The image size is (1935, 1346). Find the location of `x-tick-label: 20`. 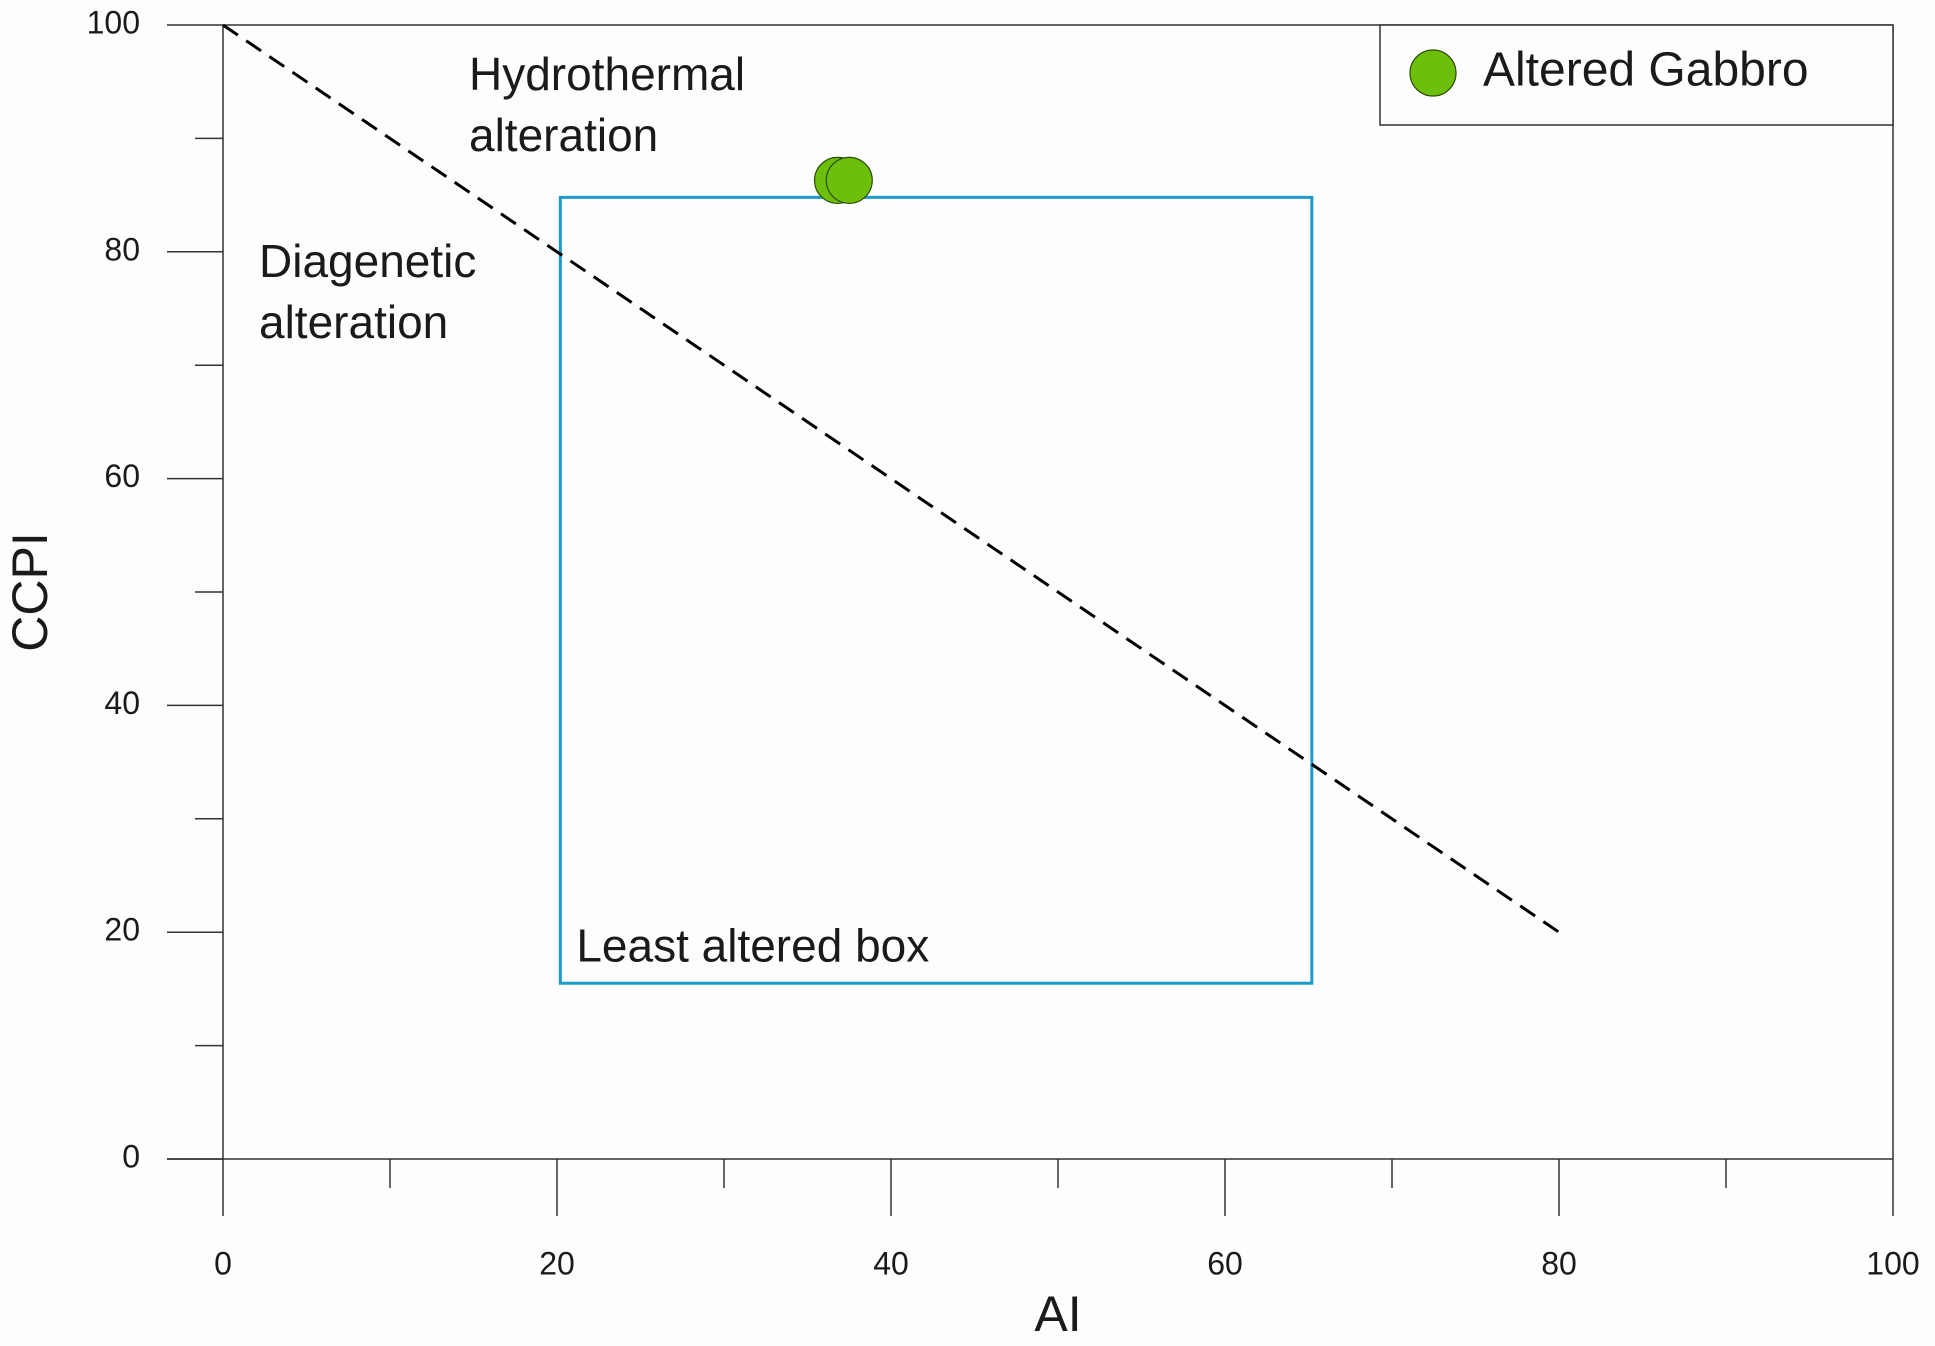

x-tick-label: 20 is located at coordinates (557, 1263).